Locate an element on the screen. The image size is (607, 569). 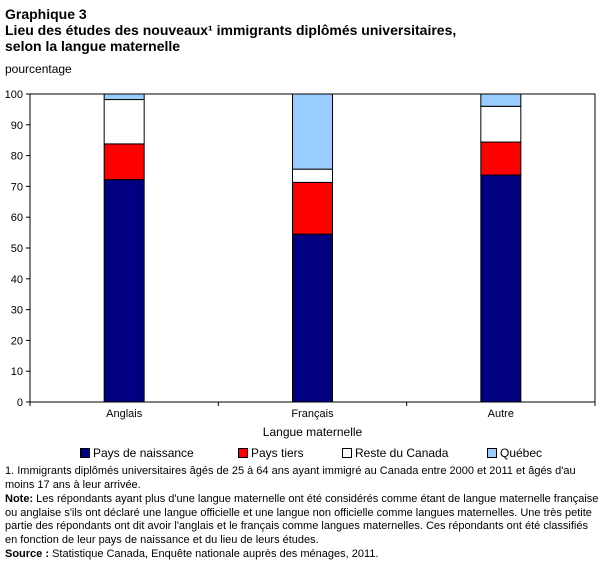
legend-item: Pays tiers is located at coordinates (271, 453).